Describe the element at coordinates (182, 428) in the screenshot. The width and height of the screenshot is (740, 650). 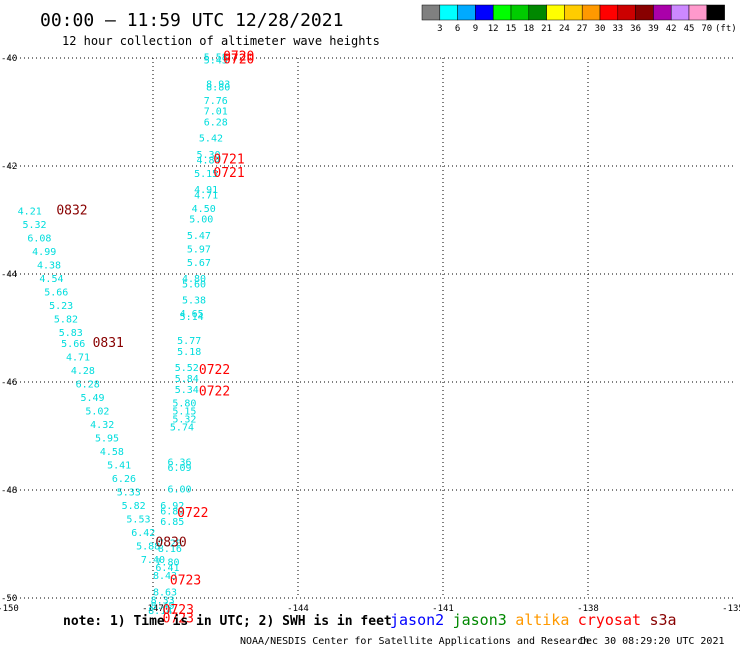
I see `swh-point-label: 5.74` at that location.